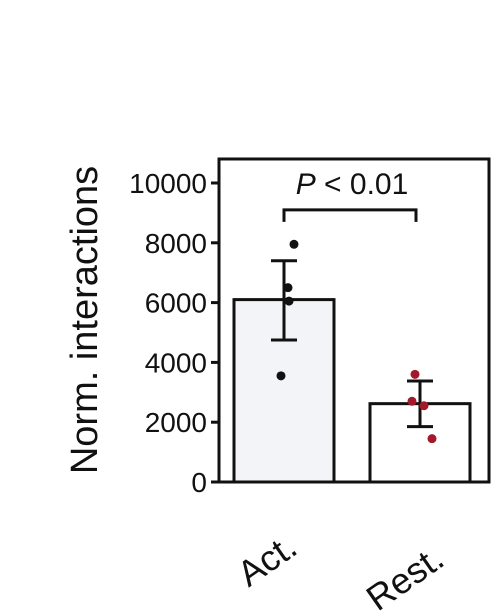 The image size is (491, 613). Describe the element at coordinates (199, 482) in the screenshot. I see `y-tick-label: 0` at that location.